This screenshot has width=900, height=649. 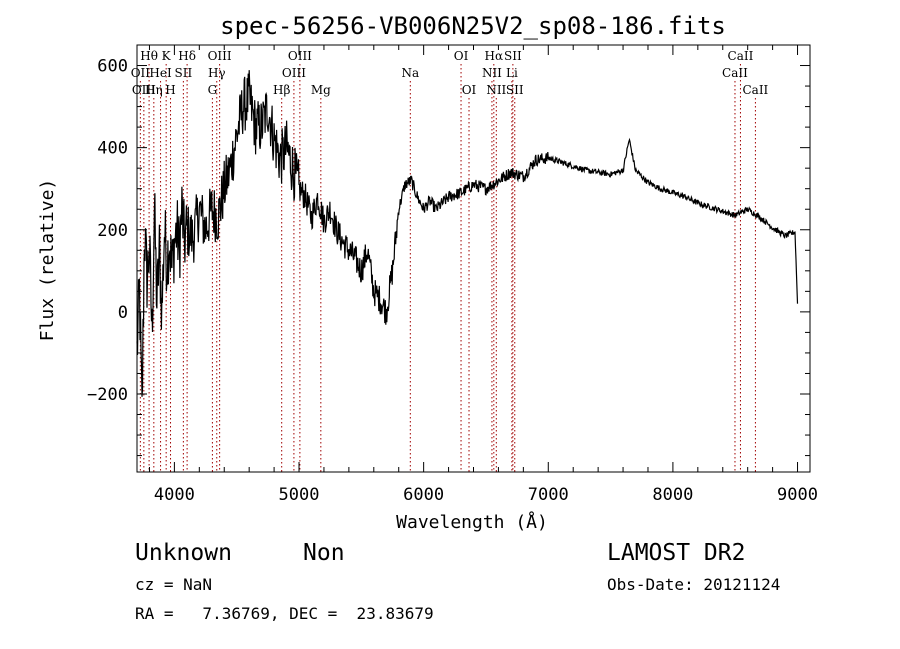 What do you see at coordinates (281, 90) in the screenshot?
I see `spectral-line-label: Hβ` at bounding box center [281, 90].